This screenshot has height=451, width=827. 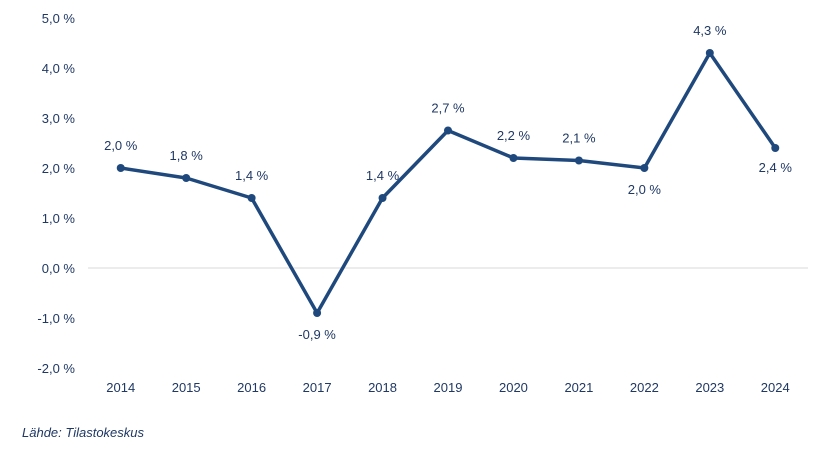 What do you see at coordinates (644, 387) in the screenshot?
I see `x-tick-label: 2022` at bounding box center [644, 387].